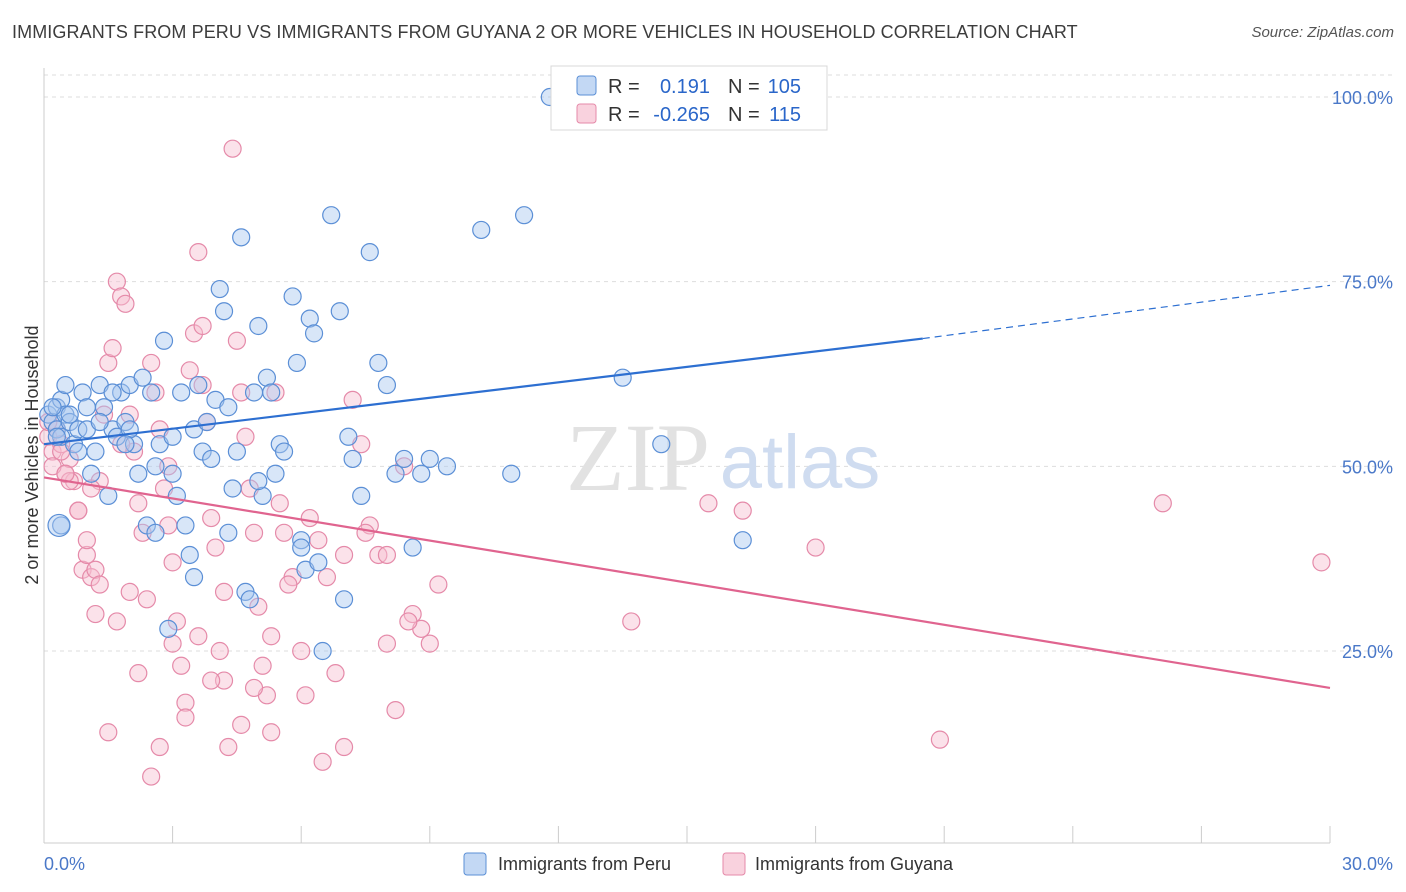 The image size is (1406, 892). What do you see at coordinates (1367, 283) in the screenshot?
I see `y-tick-label: 75.0%` at bounding box center [1367, 283].